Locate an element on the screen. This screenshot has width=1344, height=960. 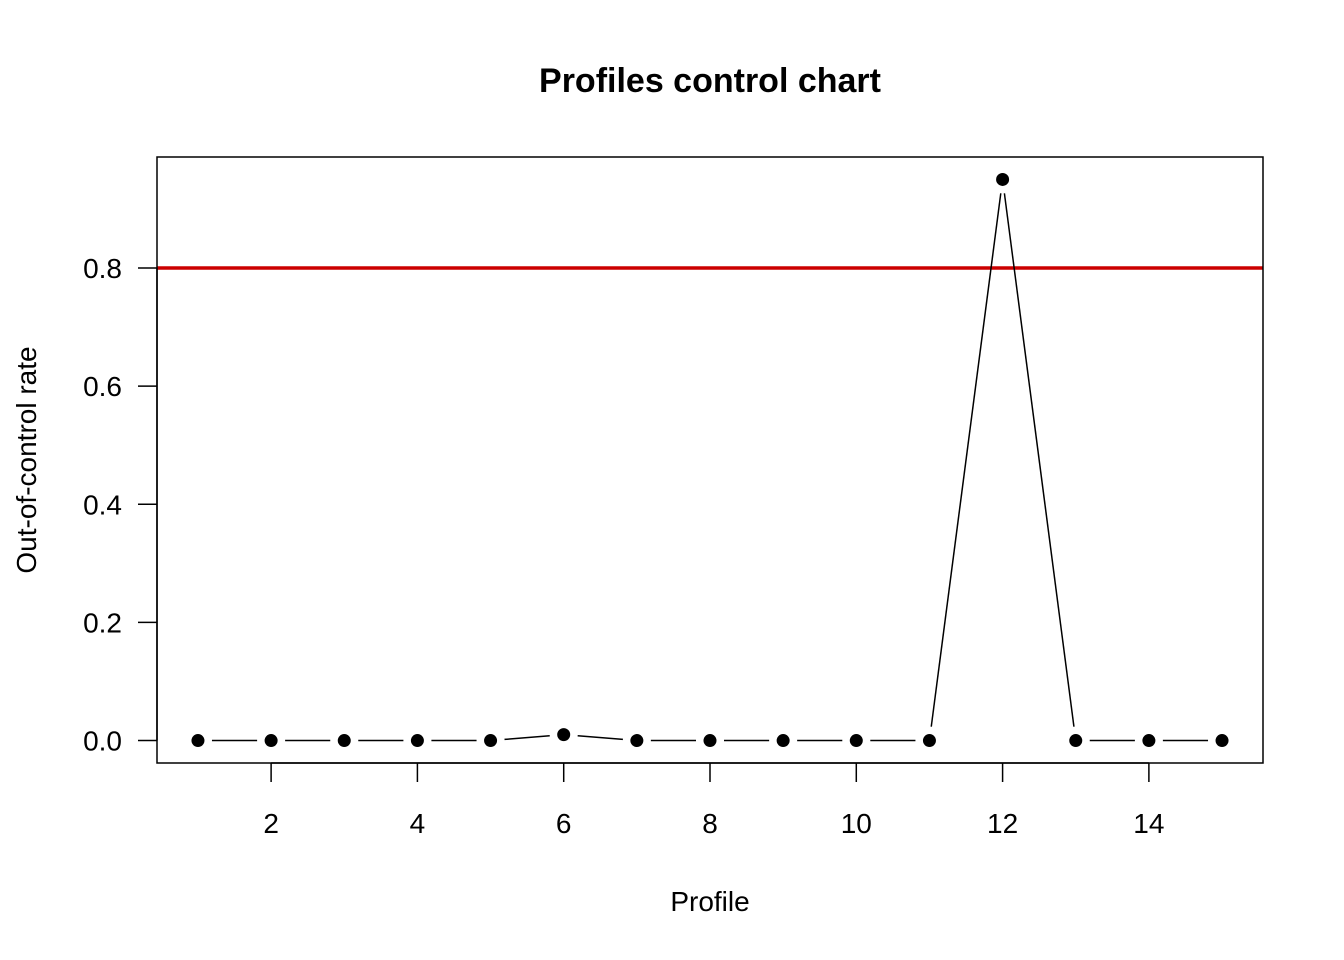
x-tick-label: 6 is located at coordinates (564, 823).